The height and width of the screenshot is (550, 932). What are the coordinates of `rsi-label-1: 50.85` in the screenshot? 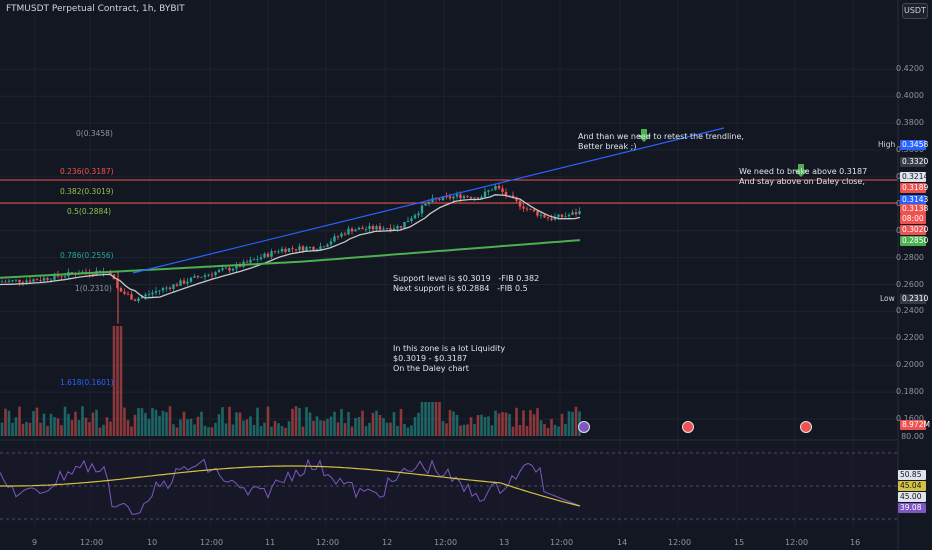 It's located at (912, 475).